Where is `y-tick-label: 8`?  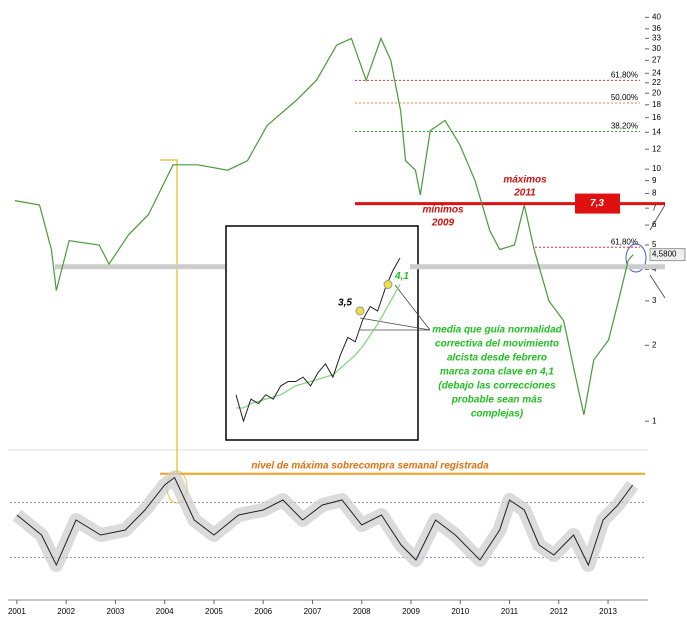 y-tick-label: 8 is located at coordinates (654, 193).